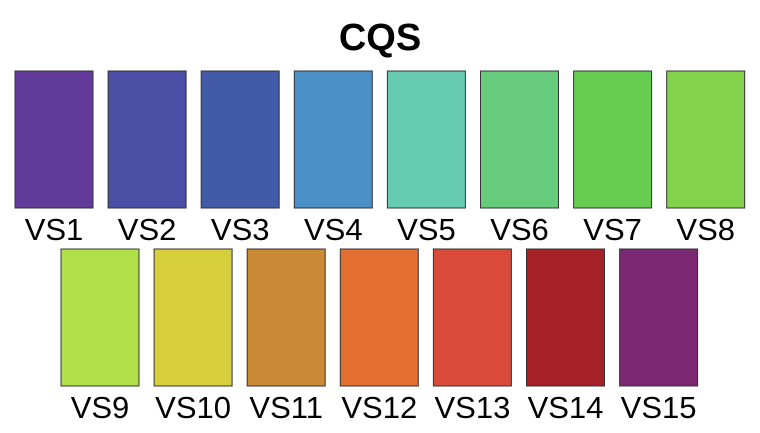  What do you see at coordinates (379, 407) in the screenshot?
I see `swatch-label: VS12` at bounding box center [379, 407].